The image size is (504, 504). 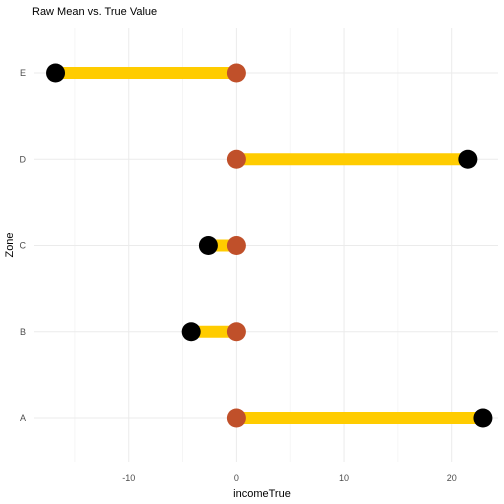 What do you see at coordinates (56, 73) in the screenshot?
I see `raw-point-E` at bounding box center [56, 73].